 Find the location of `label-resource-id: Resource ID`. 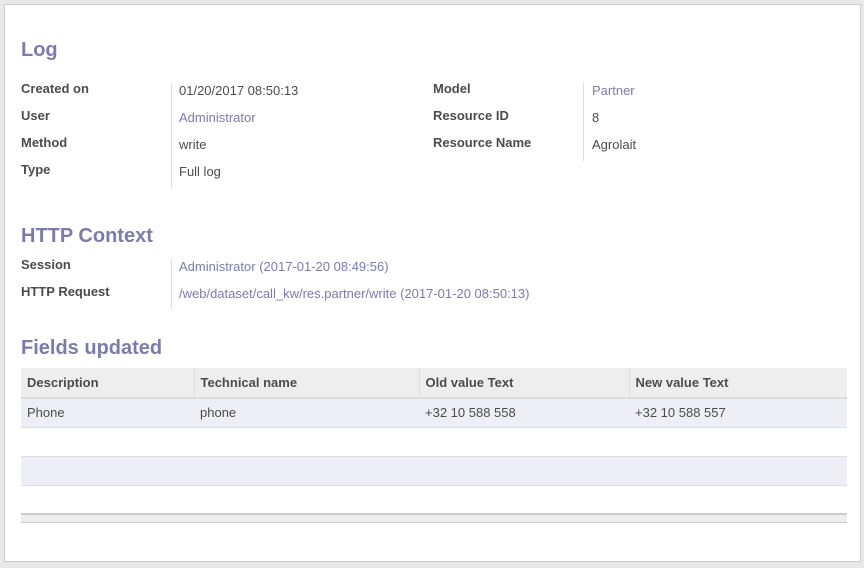

label-resource-id: Resource ID is located at coordinates (471, 115).